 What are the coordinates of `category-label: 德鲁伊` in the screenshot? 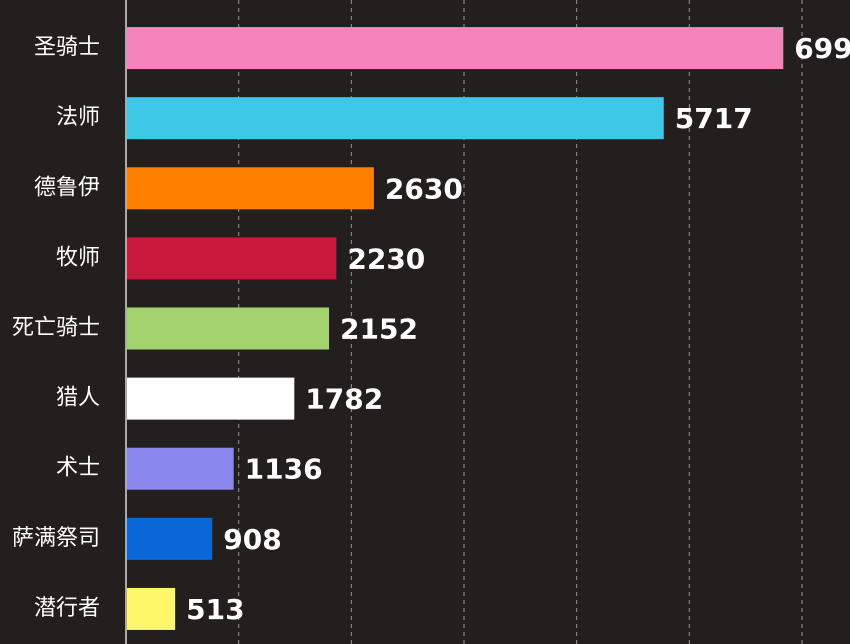 It's located at (67, 187).